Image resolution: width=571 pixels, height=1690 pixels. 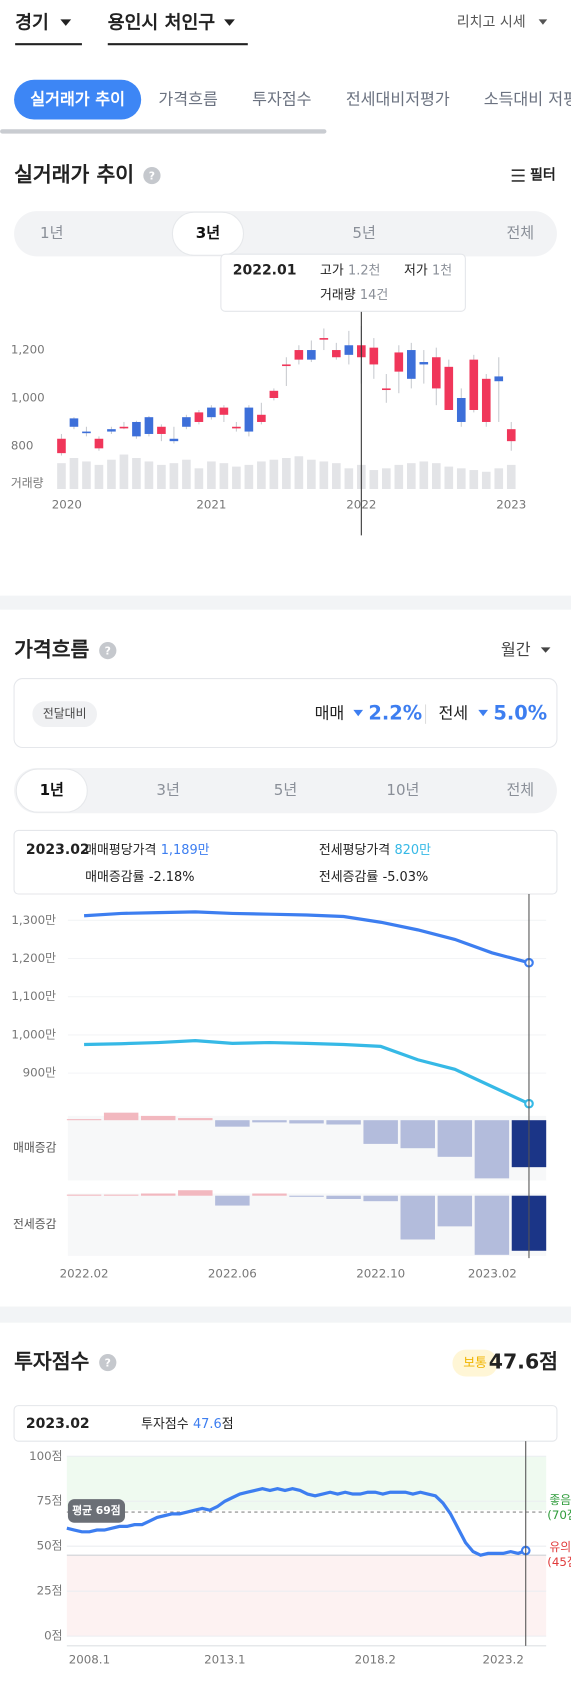 What do you see at coordinates (354, 295) in the screenshot?
I see `tooltip-volume: 거래량 14건` at bounding box center [354, 295].